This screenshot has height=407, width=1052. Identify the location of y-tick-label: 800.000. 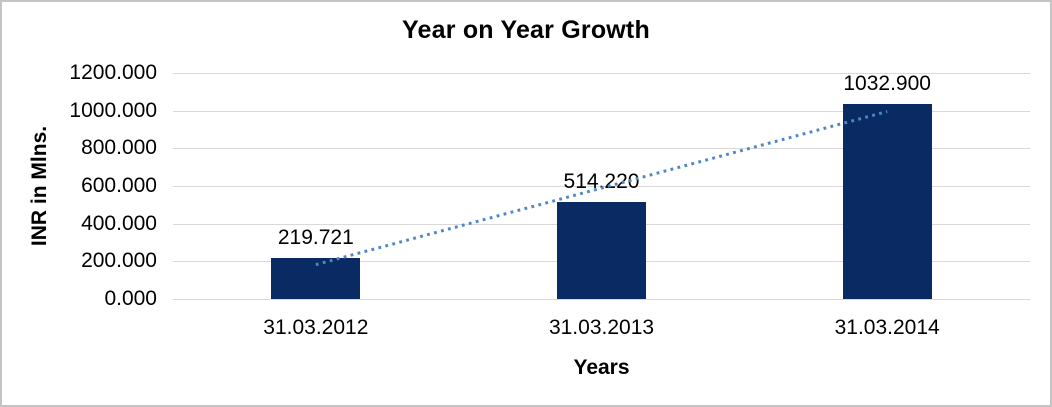
(119, 148).